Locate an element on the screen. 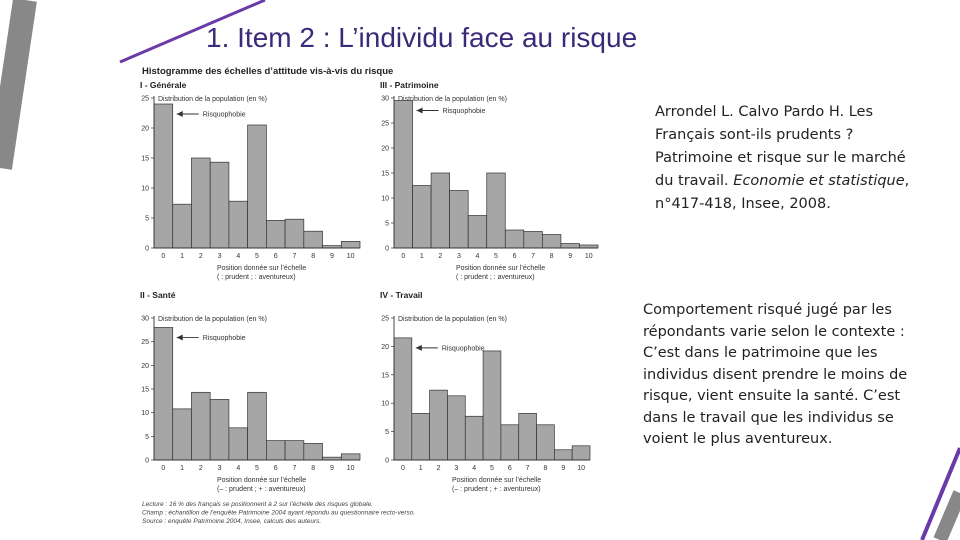 This screenshot has width=960, height=540. x-axis-label-legend: ( : prudent ; : aventureux) is located at coordinates (495, 277).